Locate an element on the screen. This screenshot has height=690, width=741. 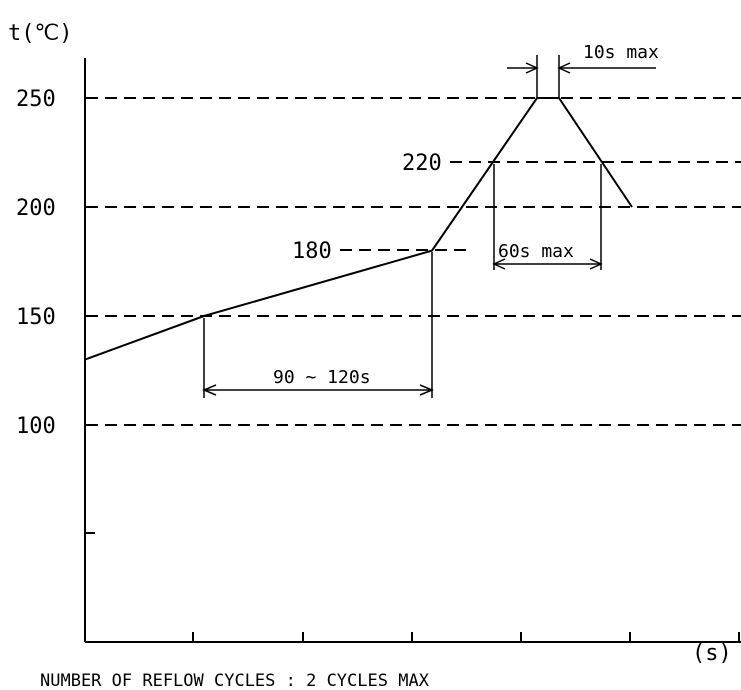
y-tick-label-150: 150 is located at coordinates (36, 317).